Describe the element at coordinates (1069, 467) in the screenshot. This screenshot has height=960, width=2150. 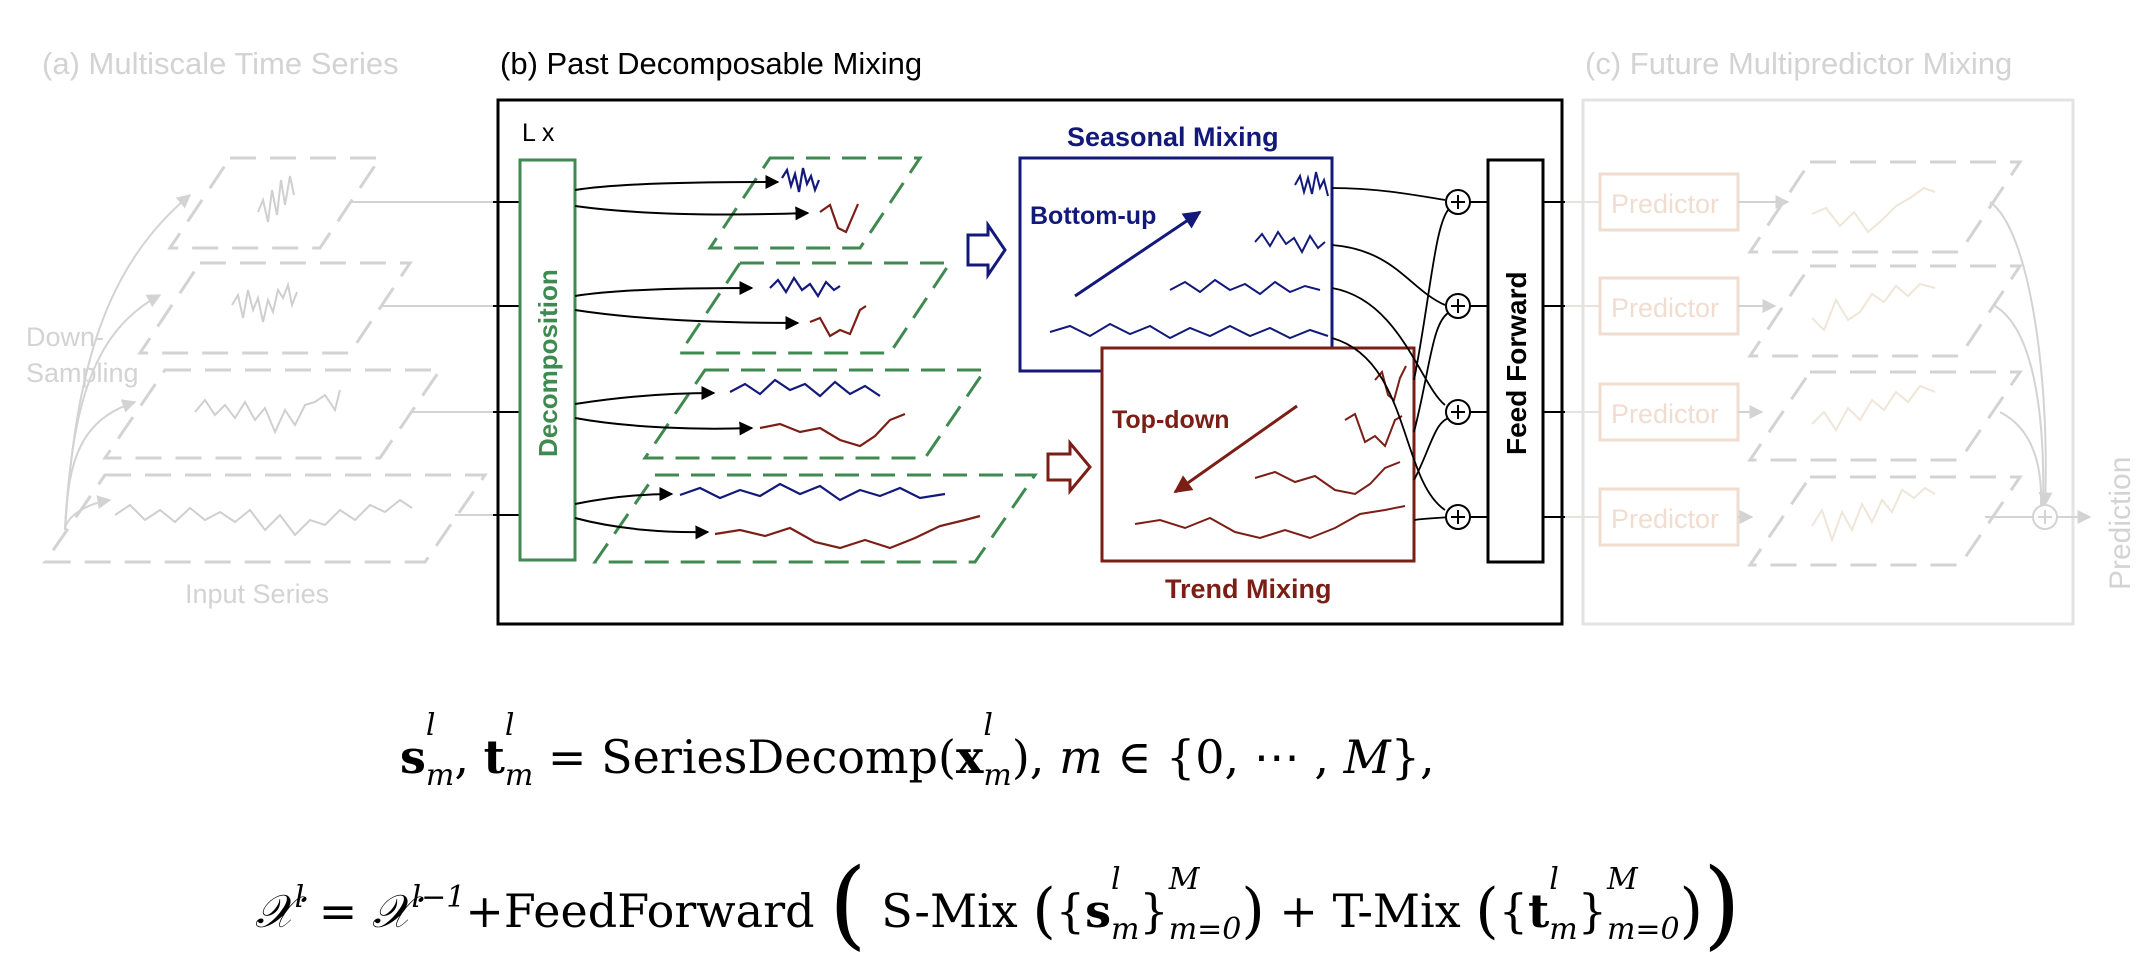
I see `trend-in-arrow` at that location.